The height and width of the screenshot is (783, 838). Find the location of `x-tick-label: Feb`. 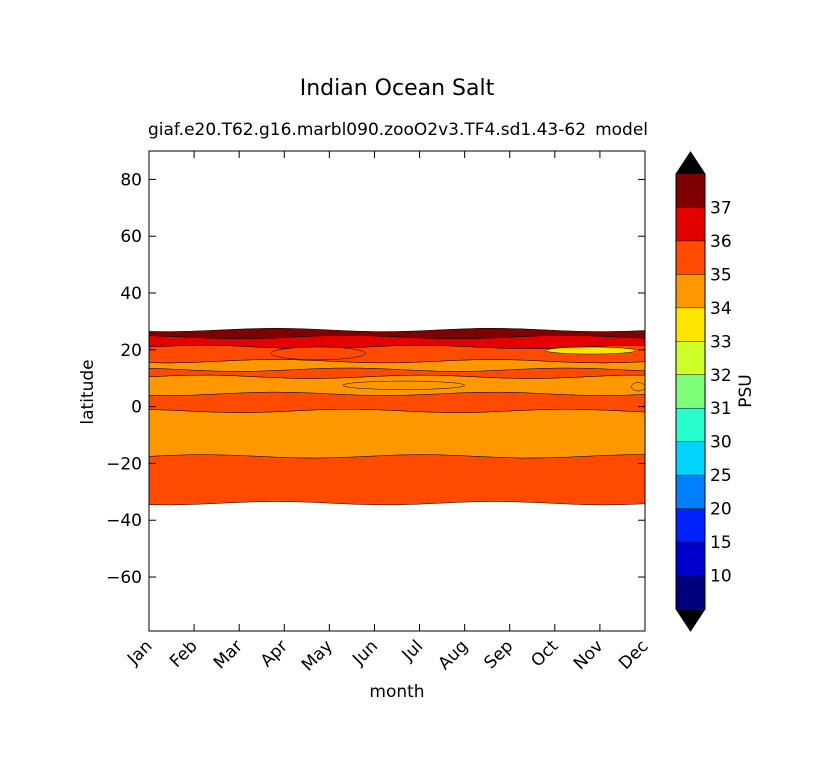

x-tick-label: Feb is located at coordinates (183, 653).